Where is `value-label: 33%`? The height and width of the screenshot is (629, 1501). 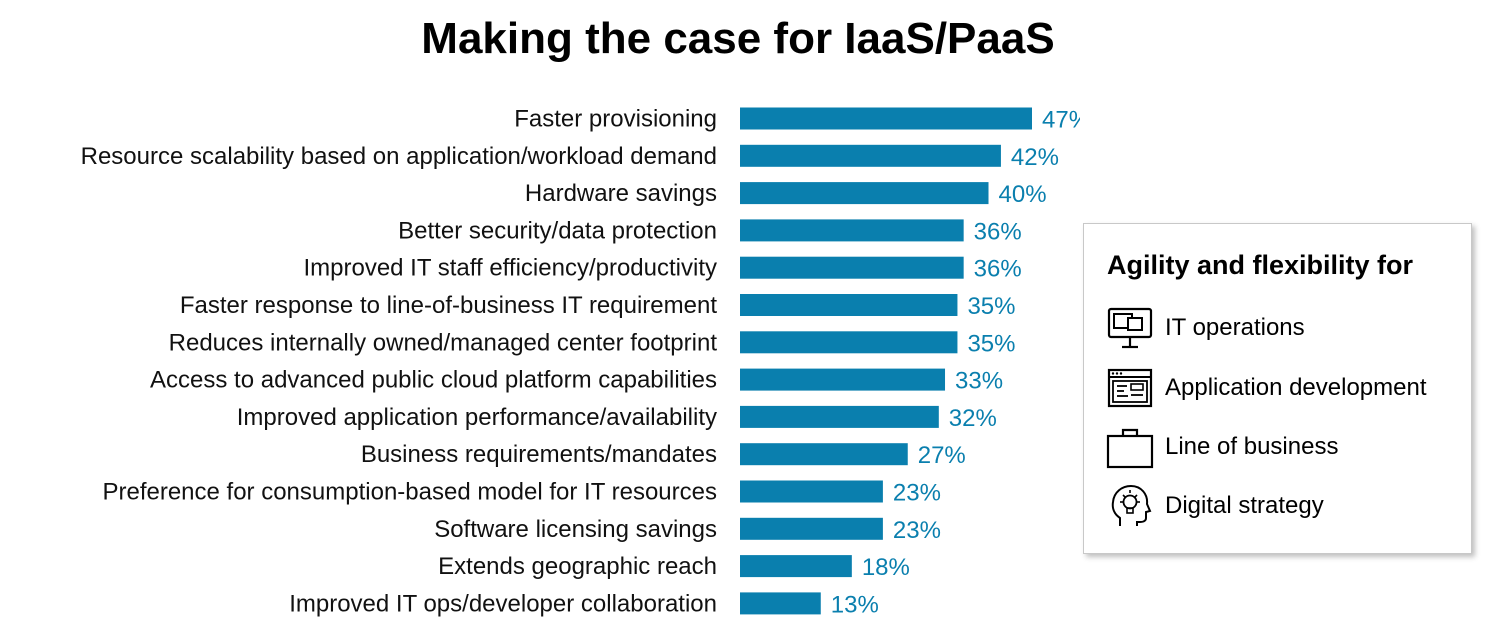 value-label: 33% is located at coordinates (979, 381).